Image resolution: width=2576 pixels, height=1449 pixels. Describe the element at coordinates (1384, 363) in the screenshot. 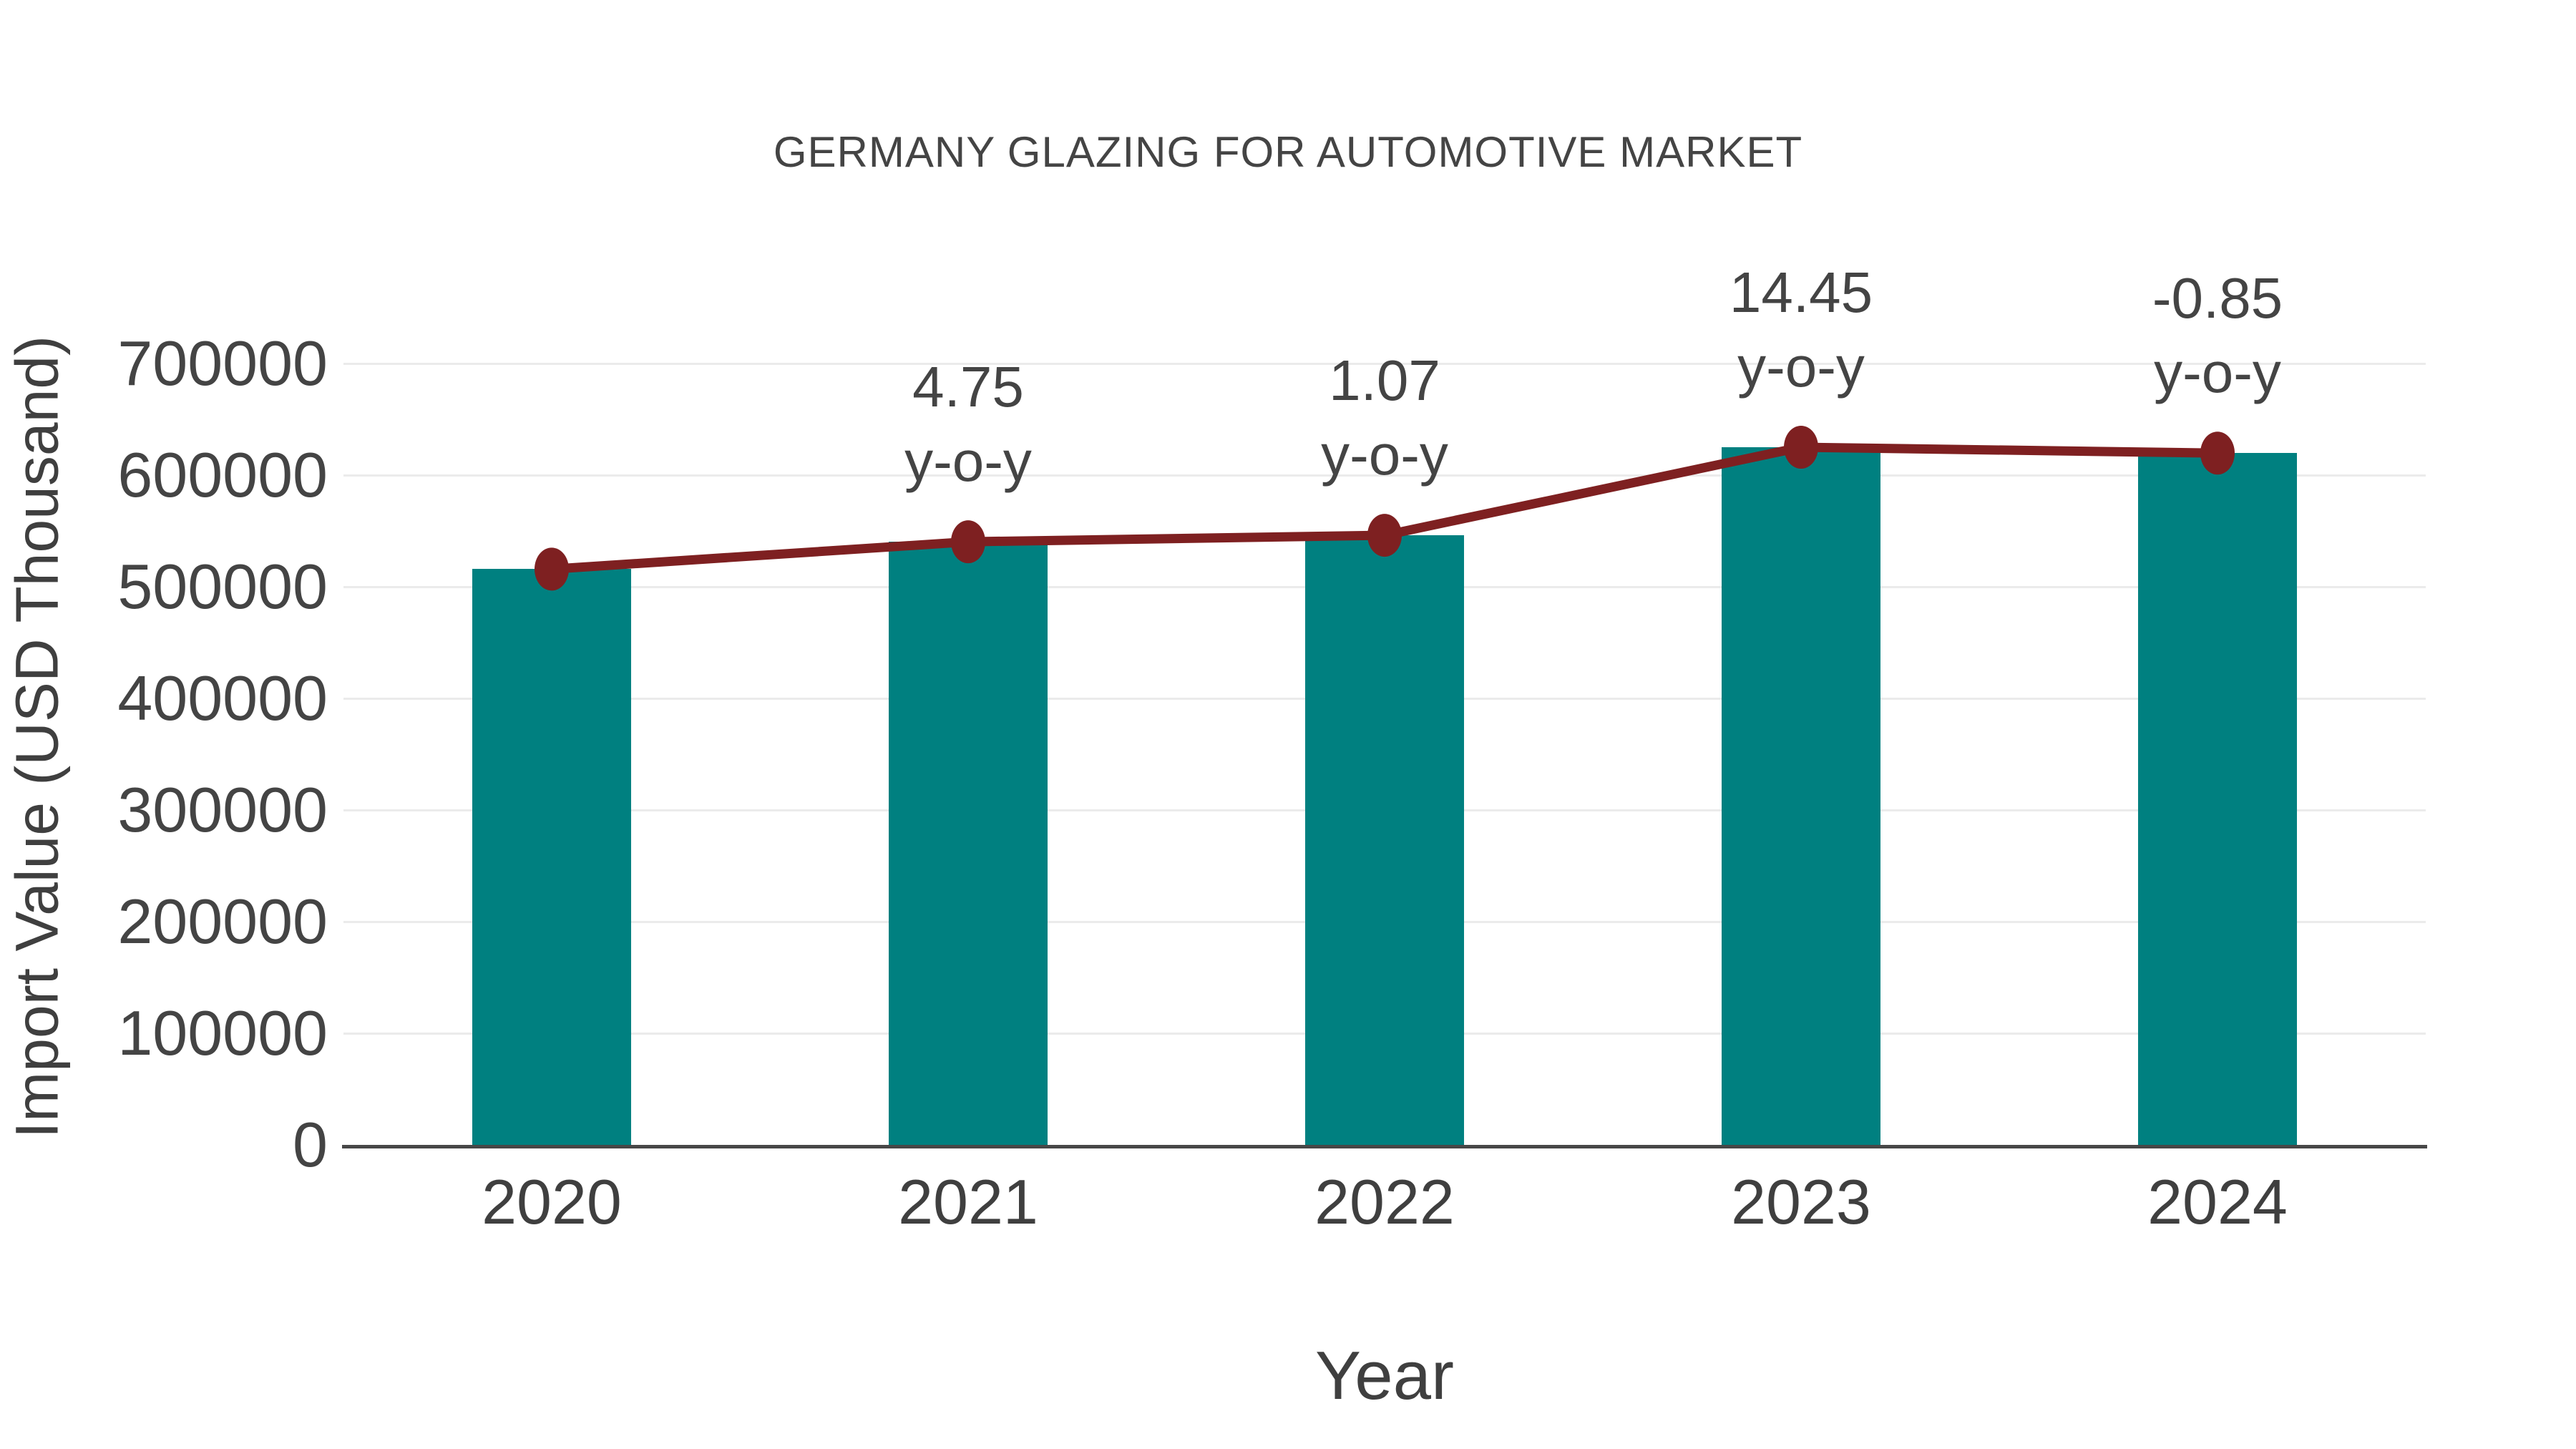

I see `gridline` at that location.